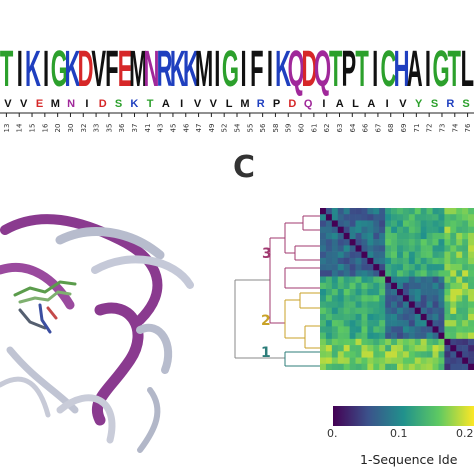 This screenshot has width=474, height=474. I want to click on logo-minor-letter: I, so click(86, 104).